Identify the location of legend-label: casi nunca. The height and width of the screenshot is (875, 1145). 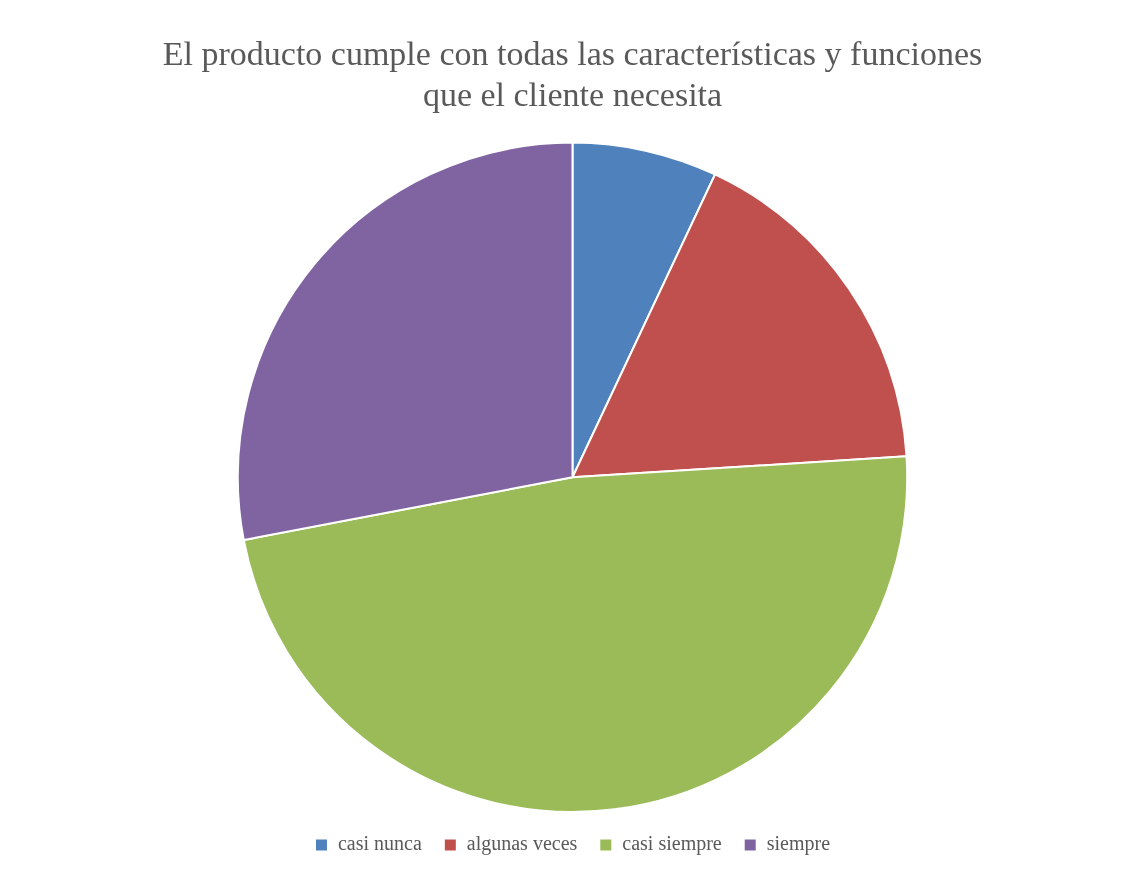
(379, 843).